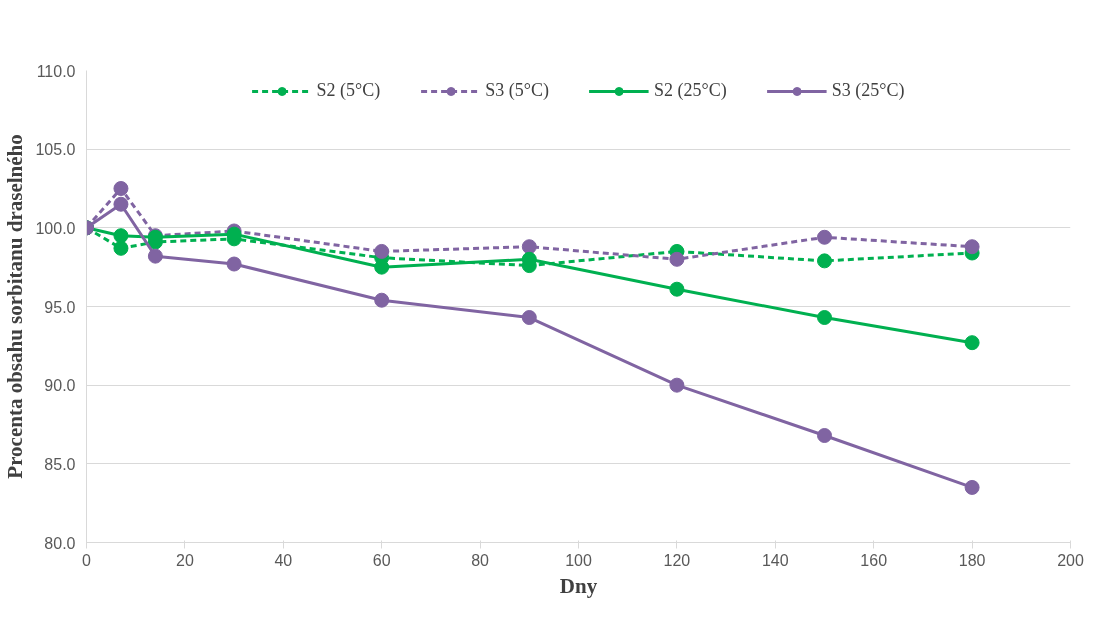 This screenshot has height=617, width=1114. I want to click on y-tick-label: 100.0, so click(55, 228).